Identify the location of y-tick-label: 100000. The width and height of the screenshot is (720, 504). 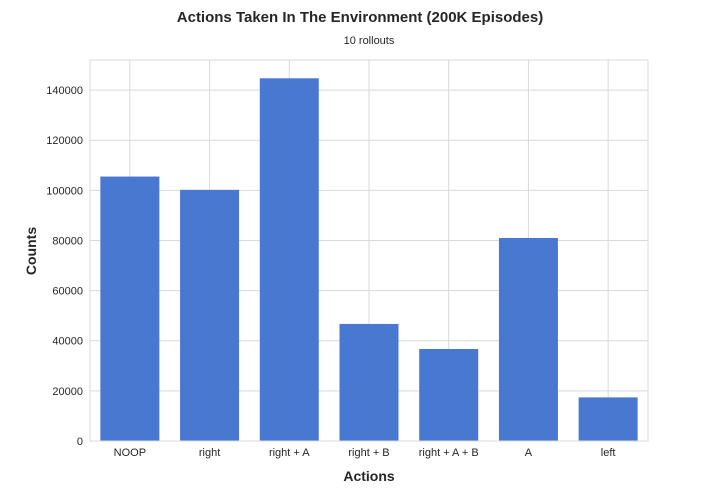
(64, 191).